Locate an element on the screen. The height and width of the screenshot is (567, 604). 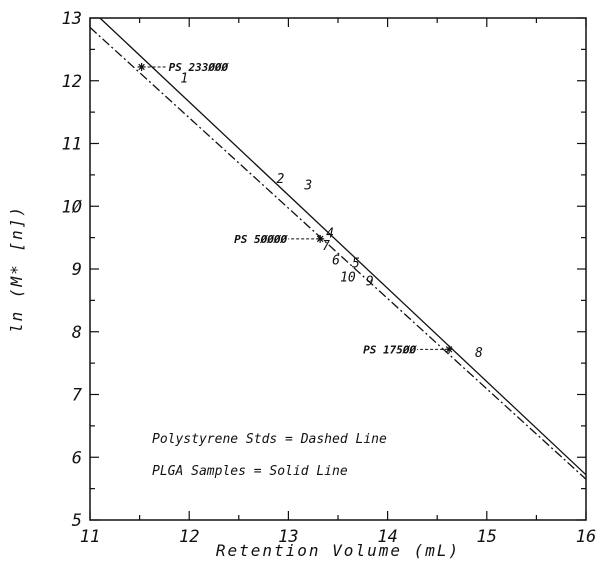
sample-label: 9 is located at coordinates (370, 281).